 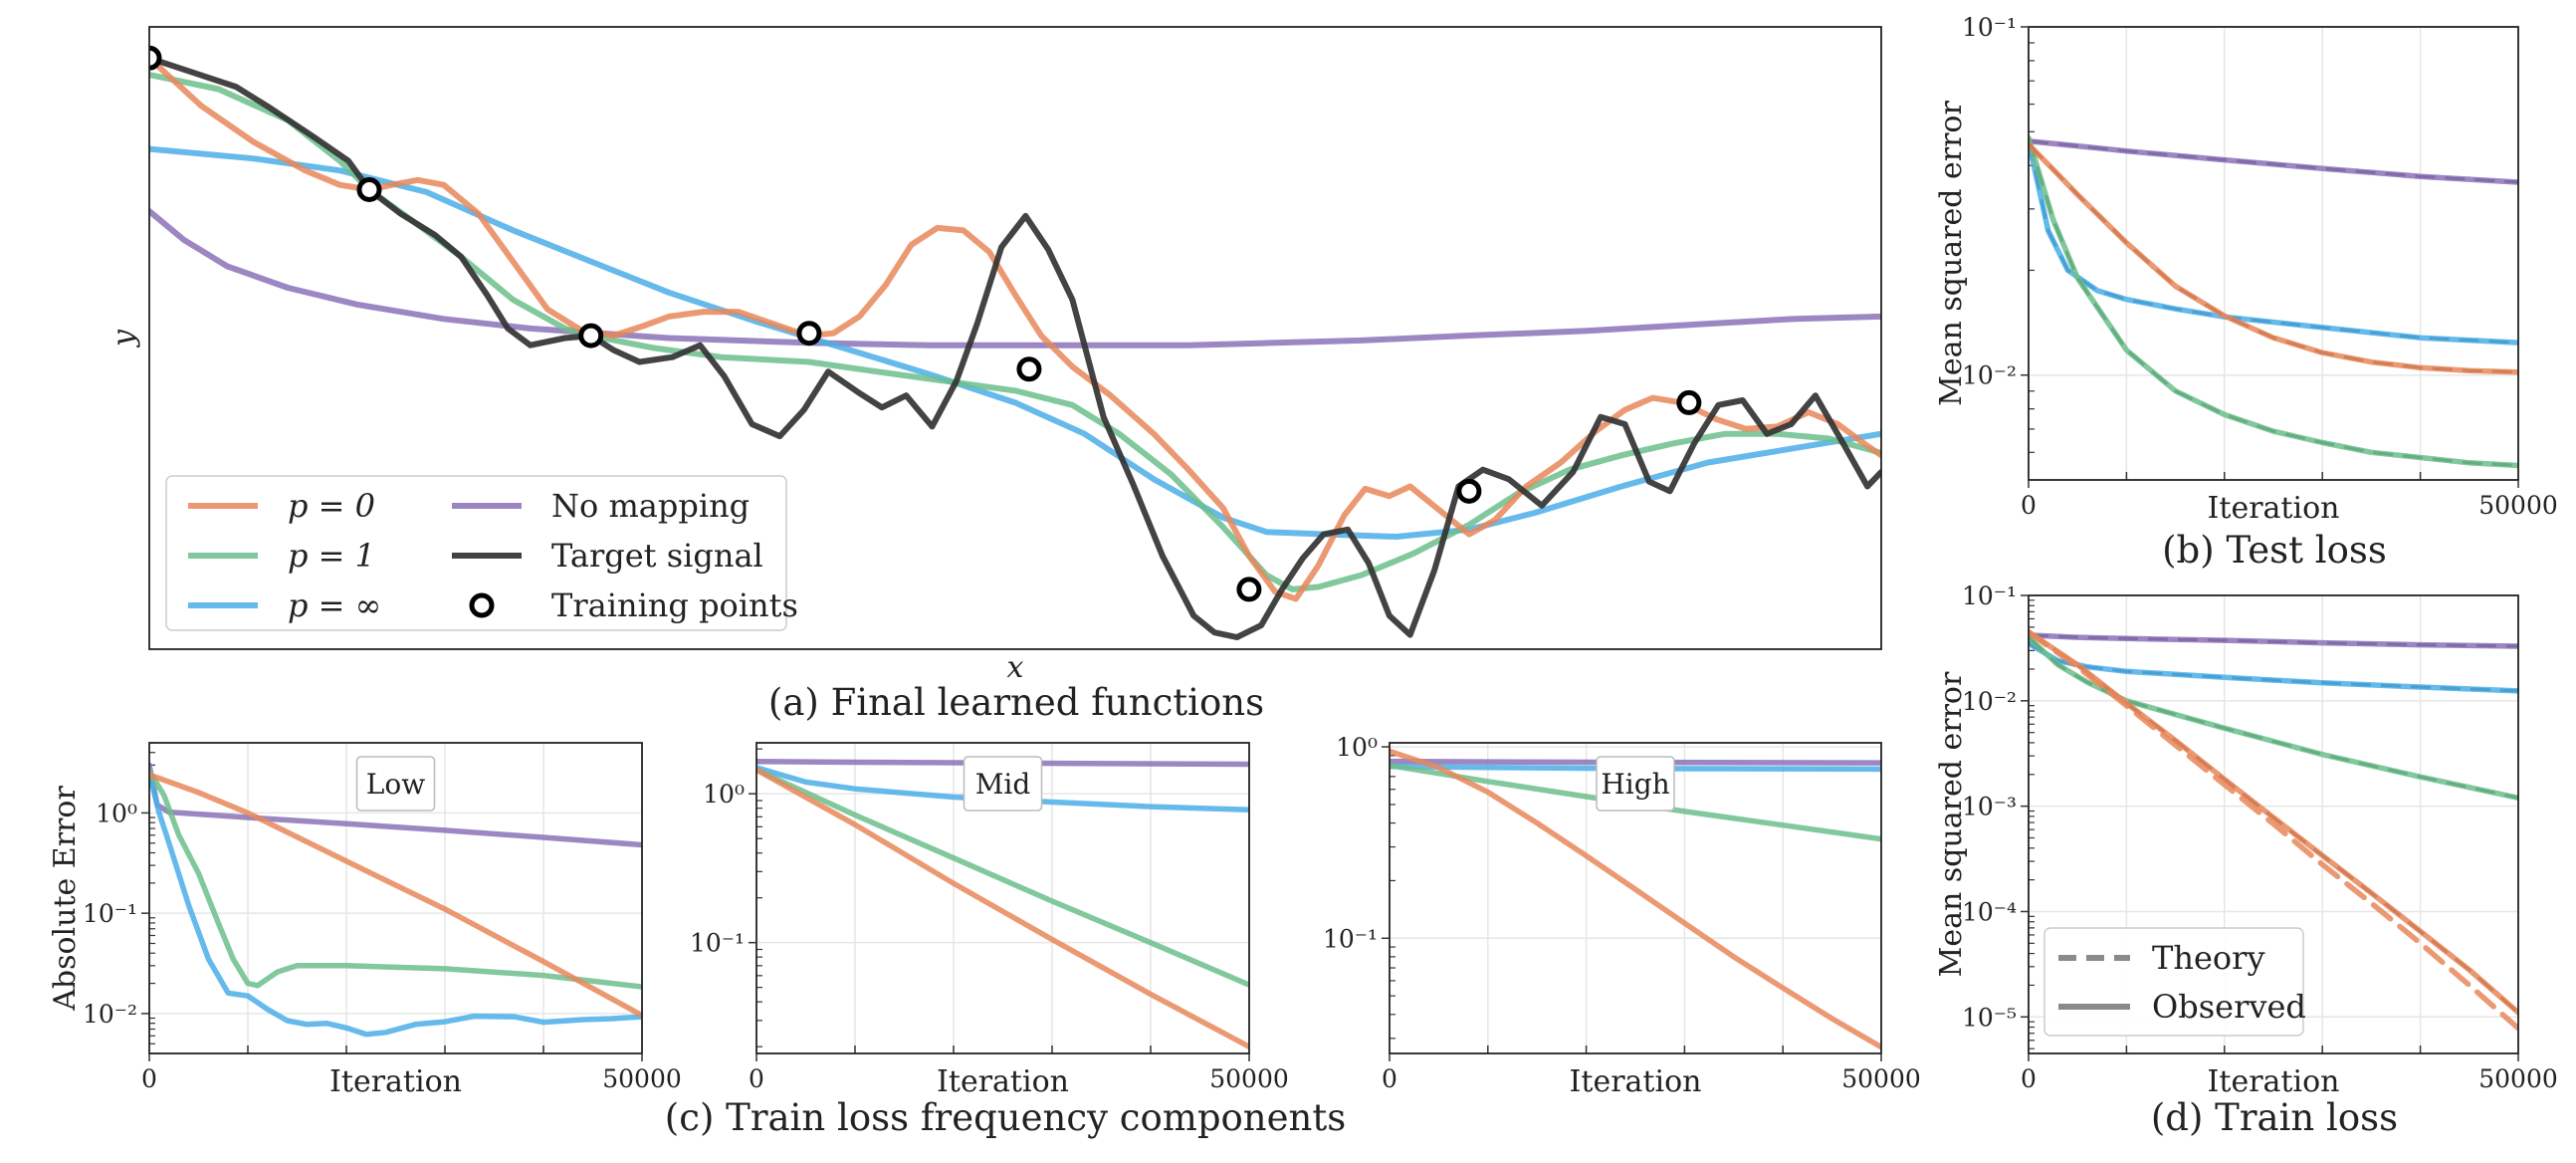 I want to click on y-axis-label: y, so click(x=124, y=339).